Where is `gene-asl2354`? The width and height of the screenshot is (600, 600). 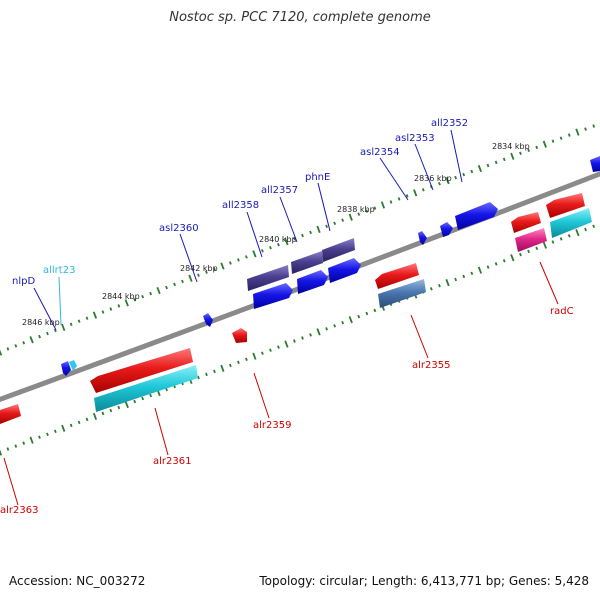
gene-asl2354 is located at coordinates (422, 238).